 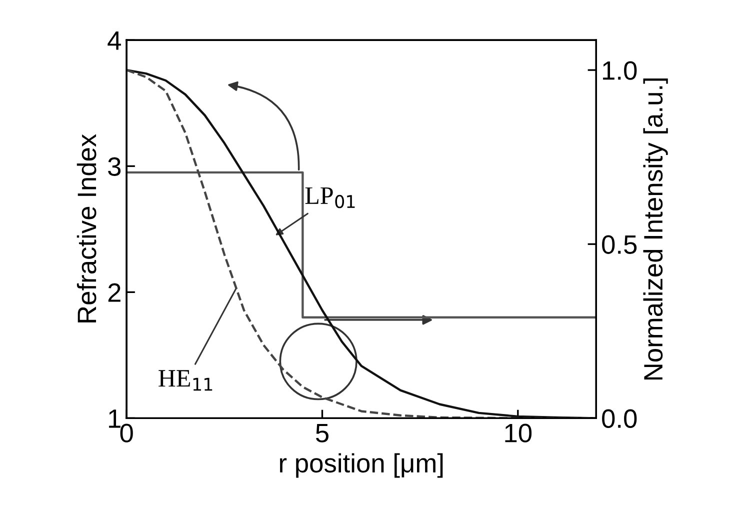 I want to click on y2-axis-title: Normalized Intensity [a.u.], so click(x=655, y=229).